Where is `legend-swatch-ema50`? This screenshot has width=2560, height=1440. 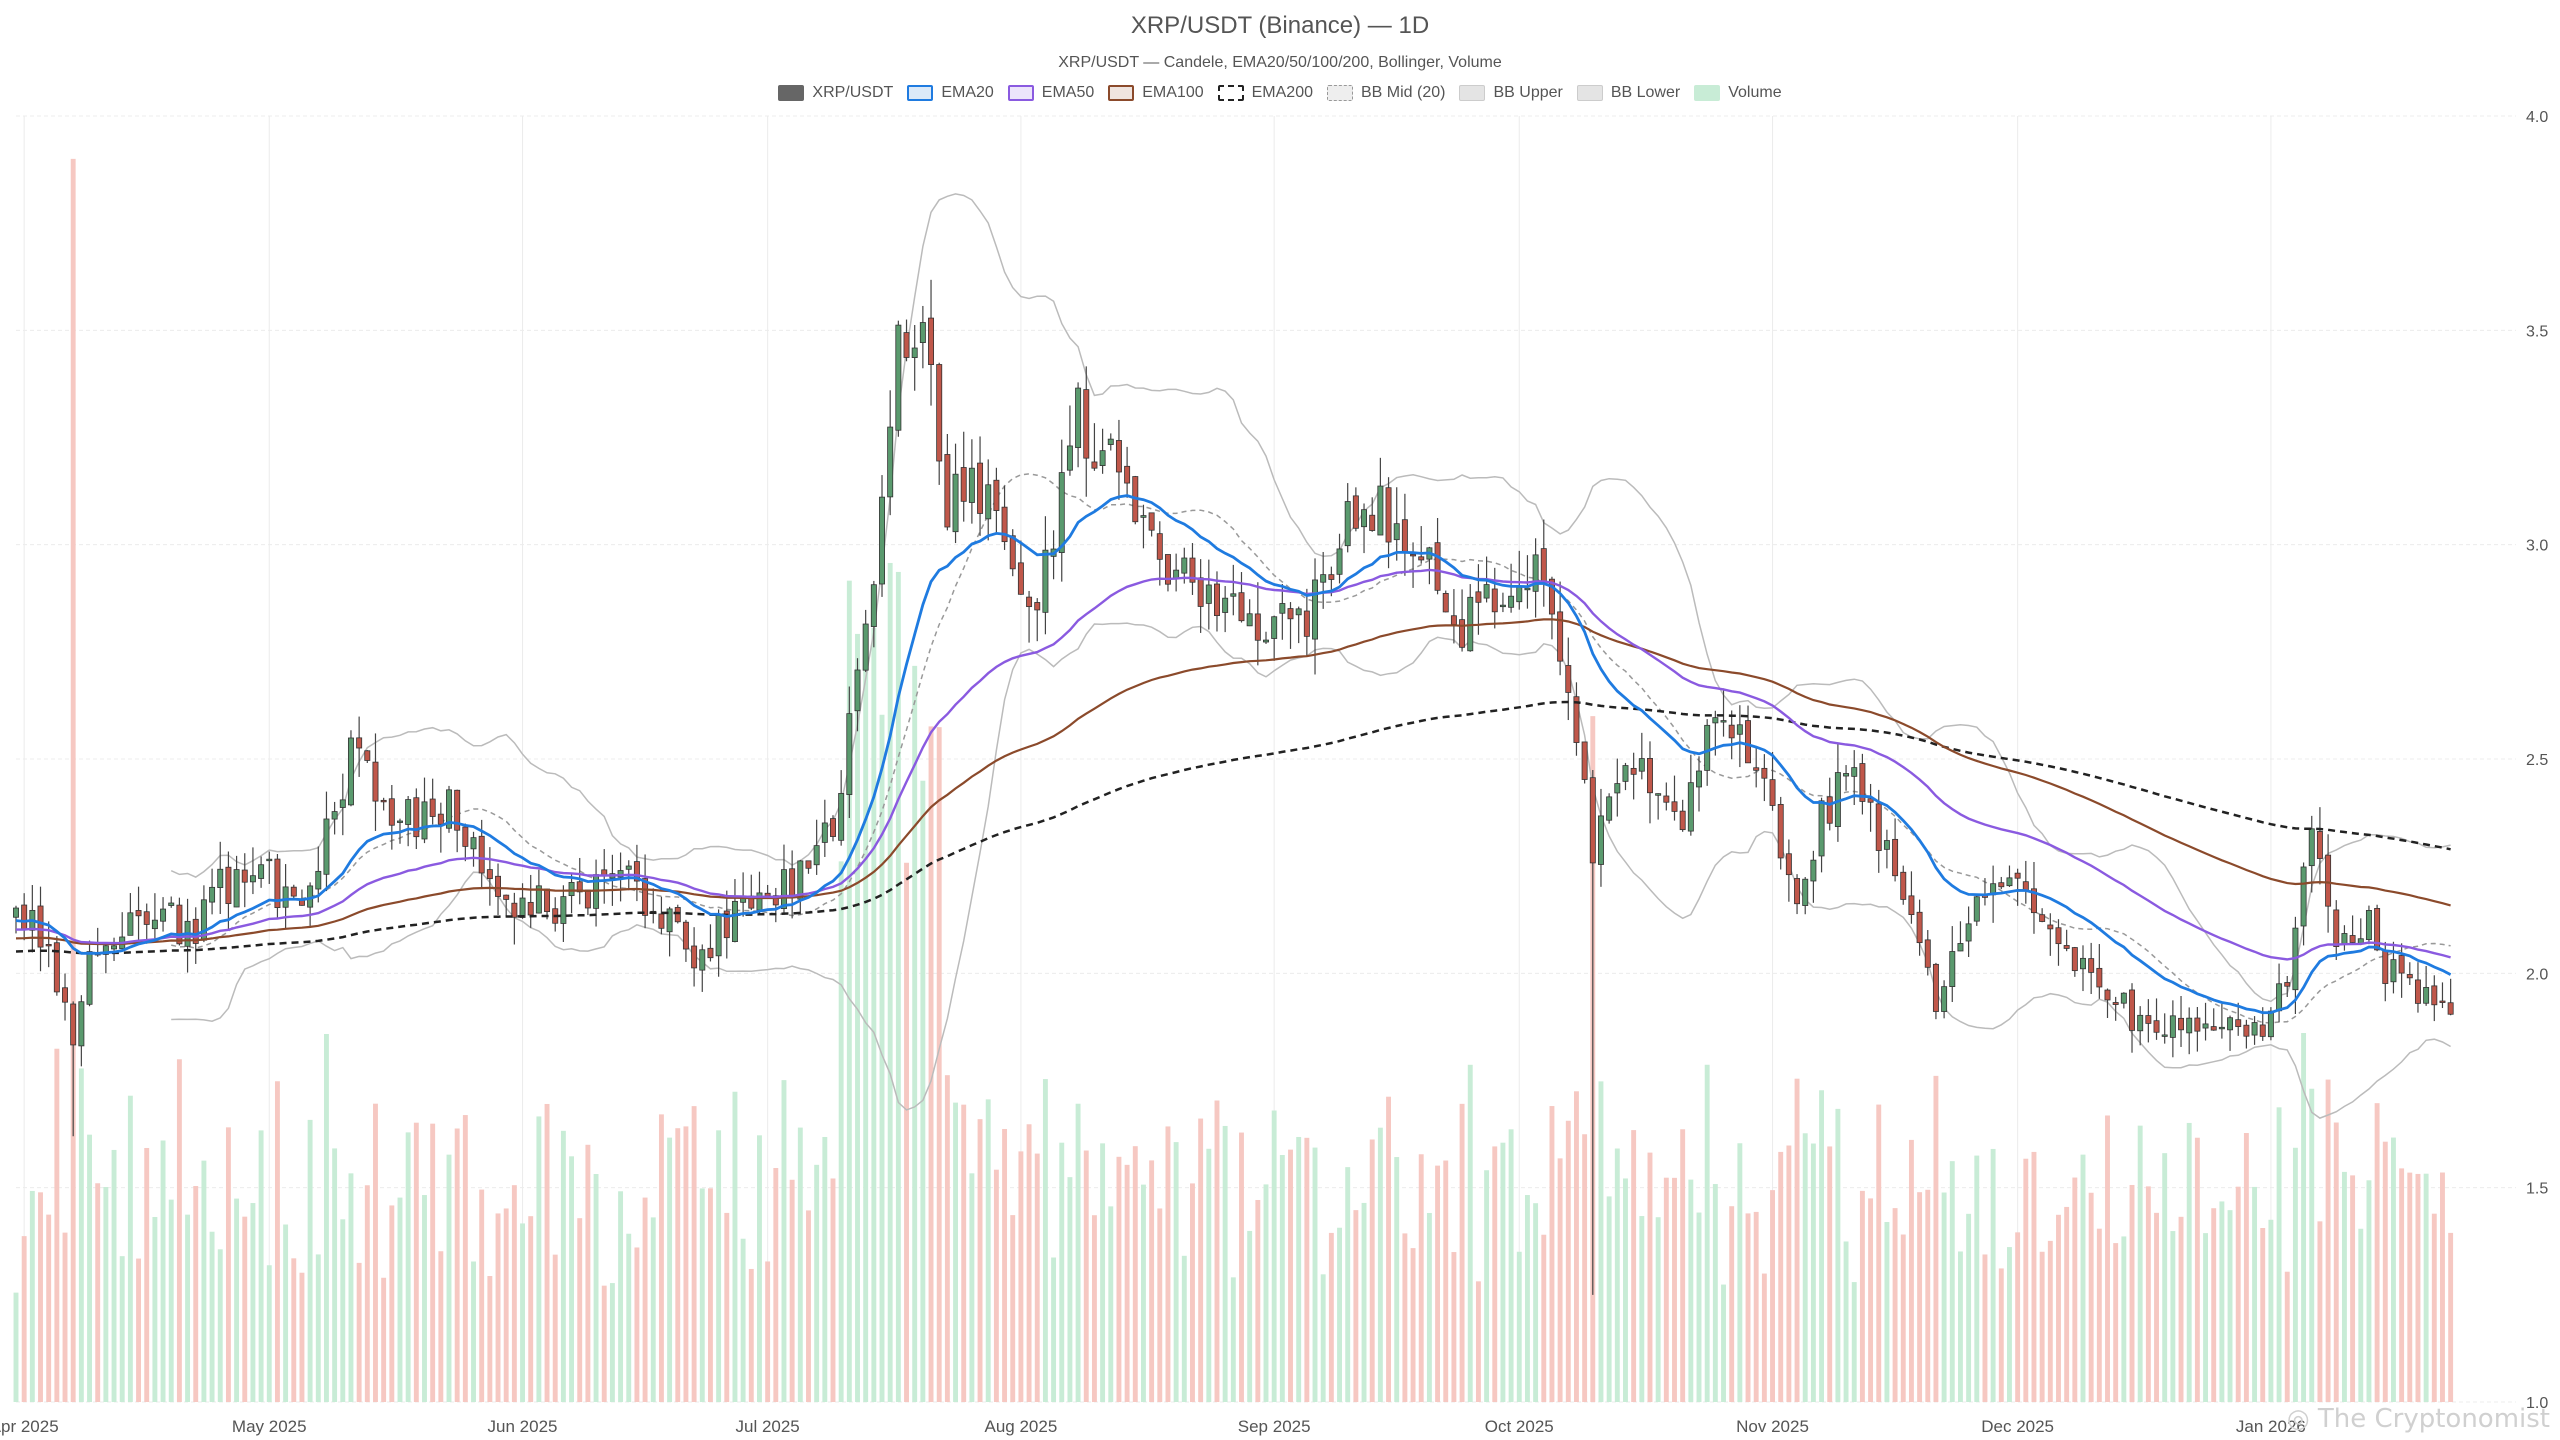
legend-swatch-ema50 is located at coordinates (1020, 93).